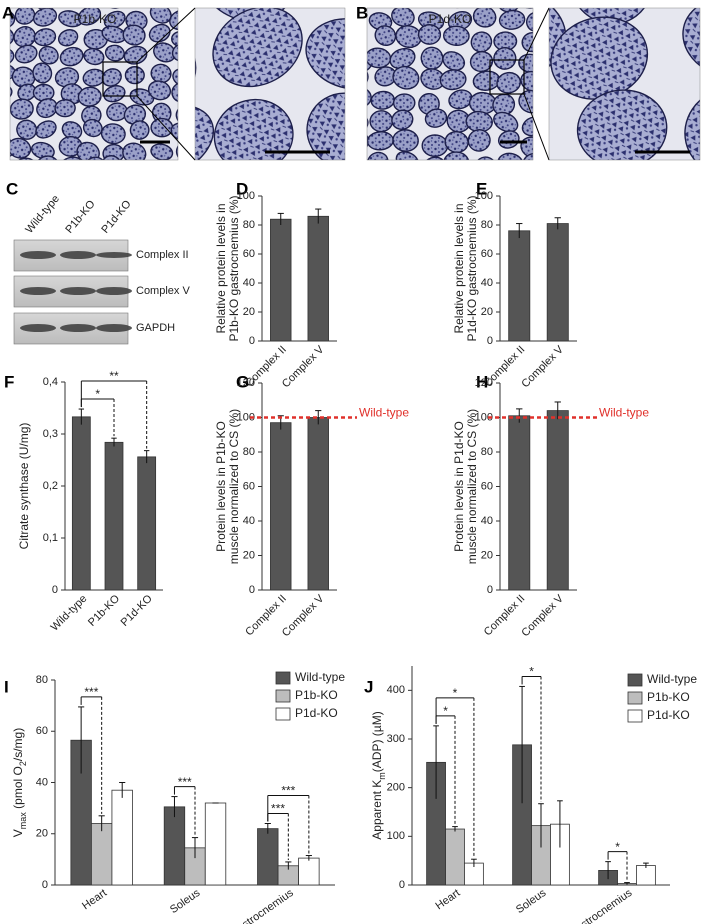 This screenshot has width=702, height=924. What do you see at coordinates (531, 901) in the screenshot?
I see `x-tick-label: Soleus` at bounding box center [531, 901].